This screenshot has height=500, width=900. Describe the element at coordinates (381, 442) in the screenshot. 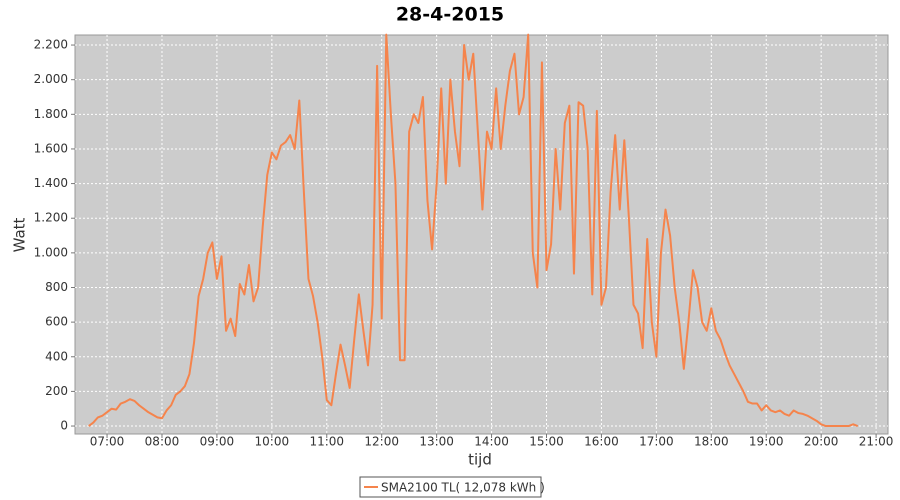

I see `x-tick-label: 12:00` at that location.